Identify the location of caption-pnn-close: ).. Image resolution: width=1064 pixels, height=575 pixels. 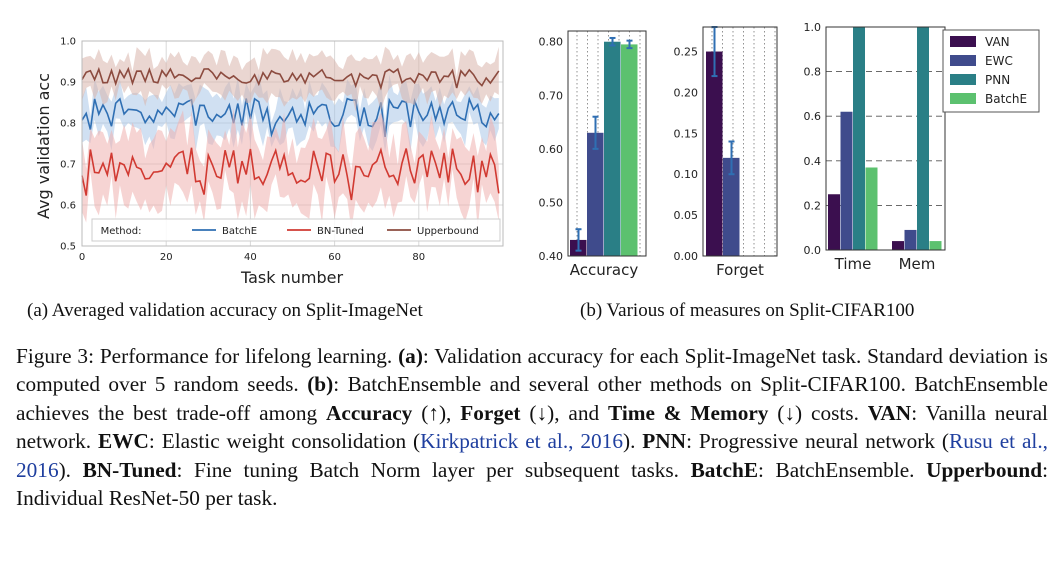
(70, 469).